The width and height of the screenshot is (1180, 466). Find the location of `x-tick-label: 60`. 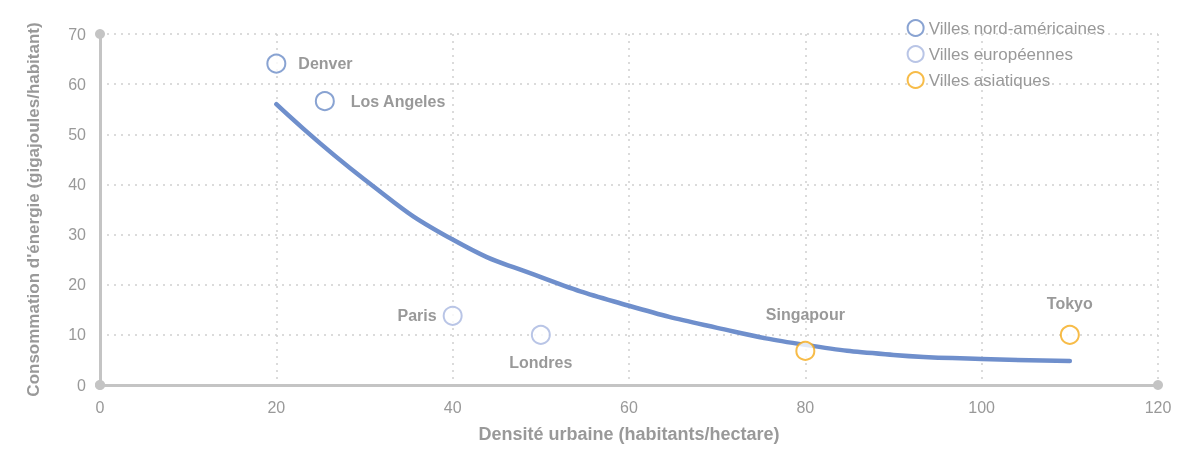

x-tick-label: 60 is located at coordinates (629, 407).